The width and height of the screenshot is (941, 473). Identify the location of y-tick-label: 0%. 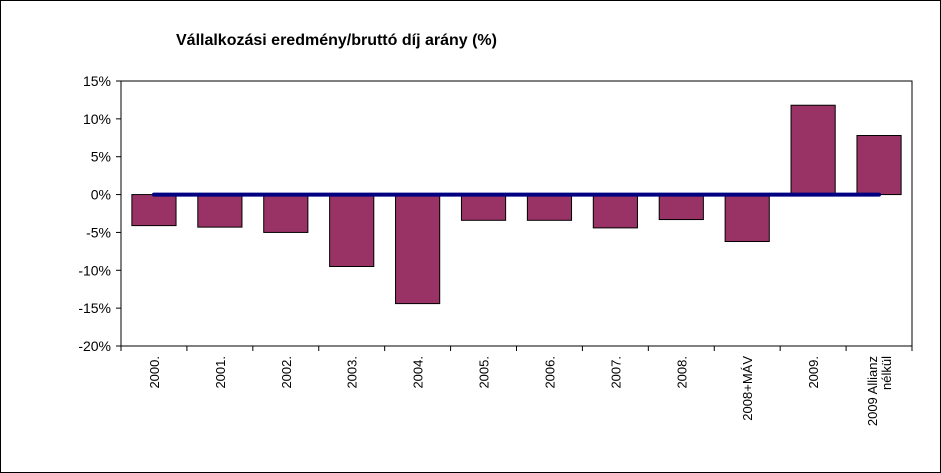
(101, 195).